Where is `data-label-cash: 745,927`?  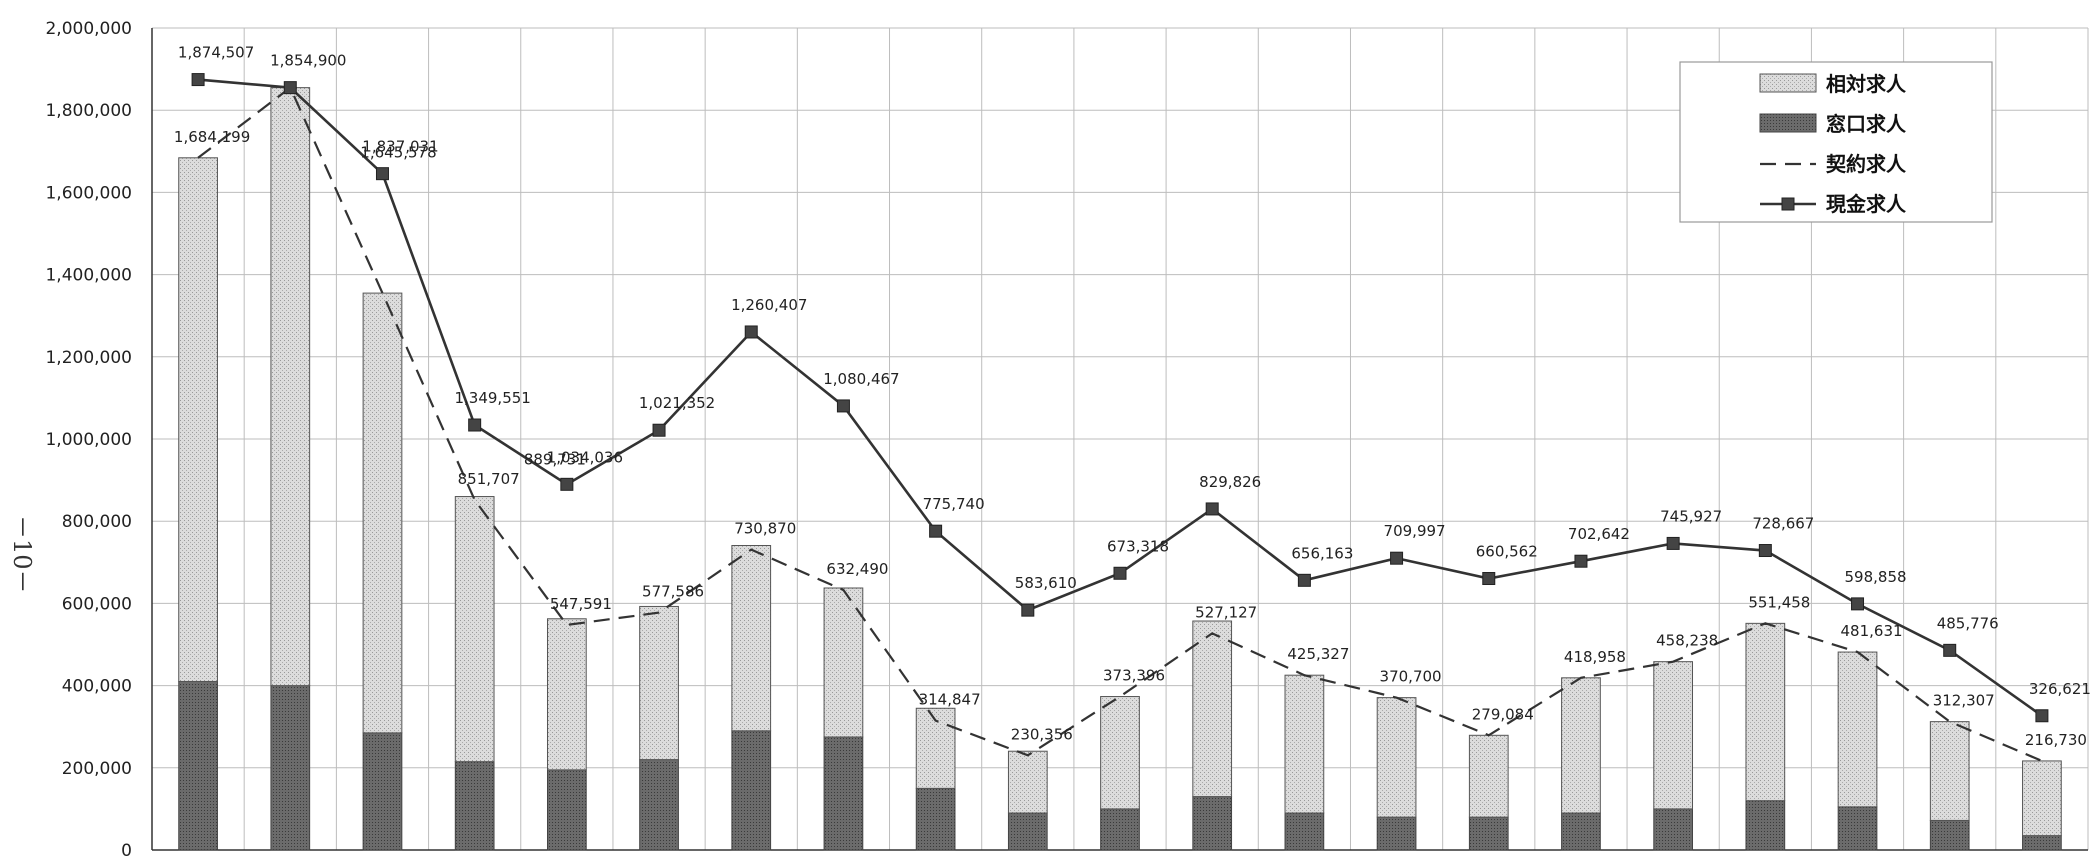 data-label-cash: 745,927 is located at coordinates (1691, 516).